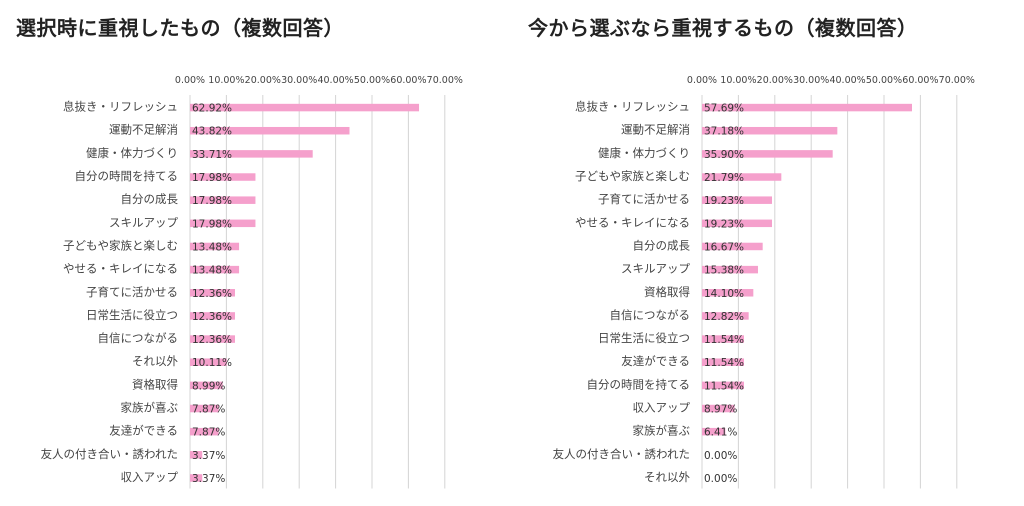  I want to click on data-label: 62.92%, so click(212, 109).